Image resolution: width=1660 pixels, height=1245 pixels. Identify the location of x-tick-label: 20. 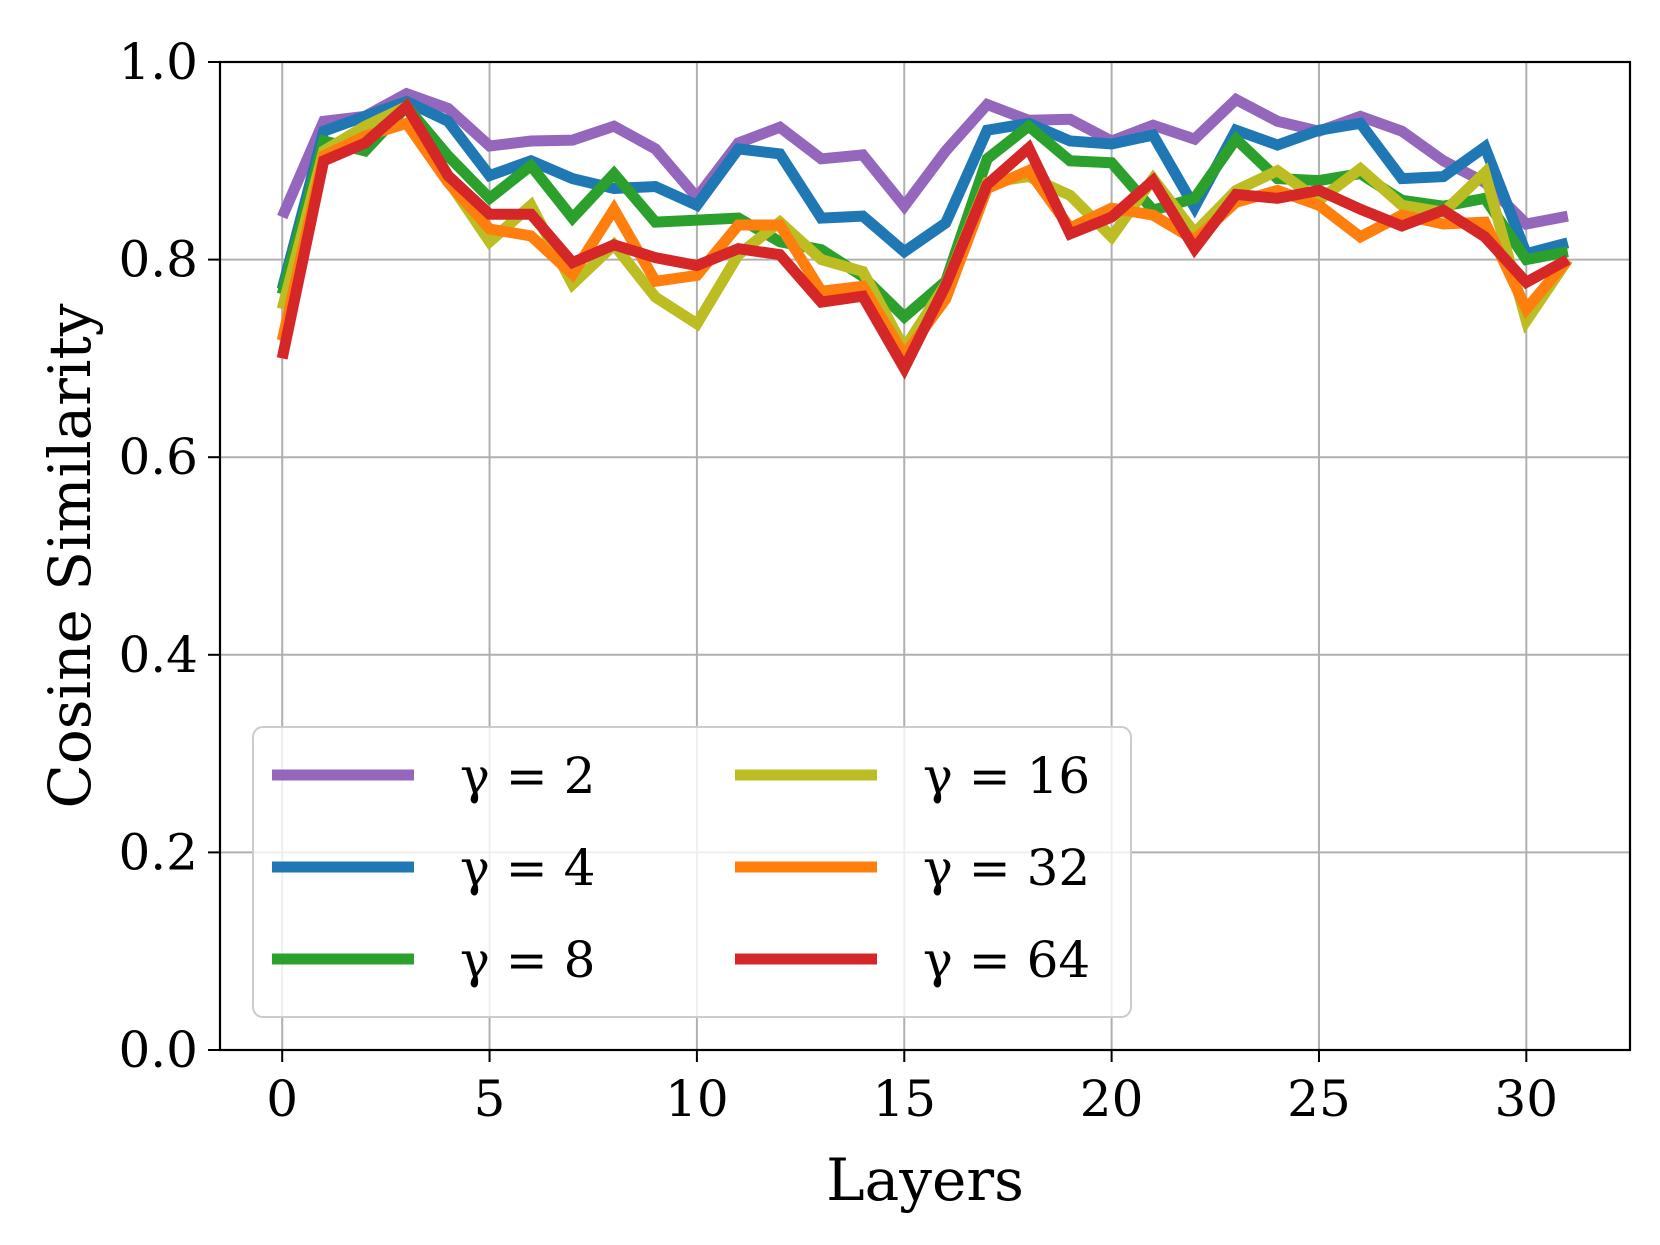
(1112, 1099).